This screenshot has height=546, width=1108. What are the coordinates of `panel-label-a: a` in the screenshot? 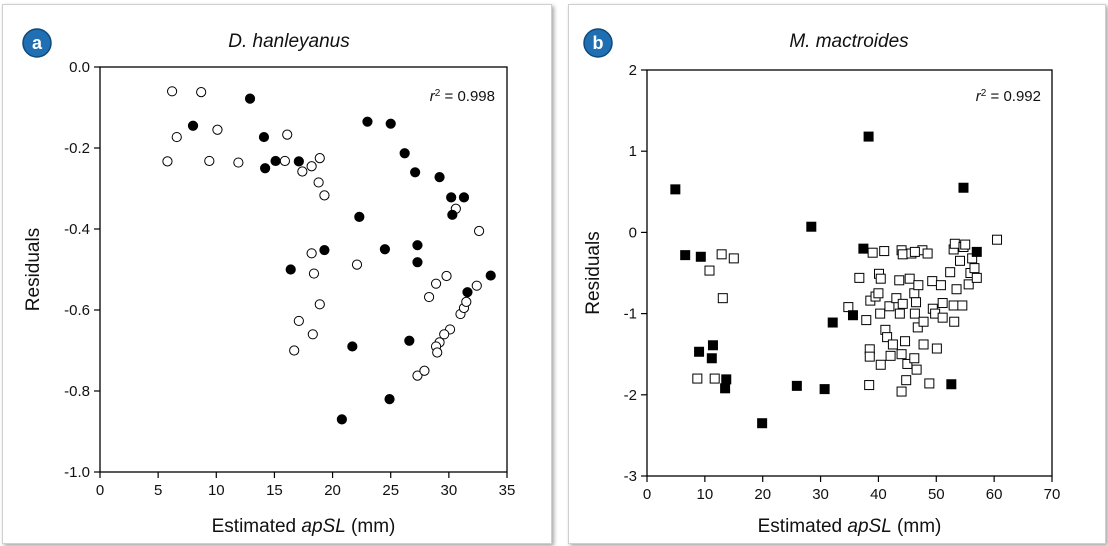 It's located at (37, 43).